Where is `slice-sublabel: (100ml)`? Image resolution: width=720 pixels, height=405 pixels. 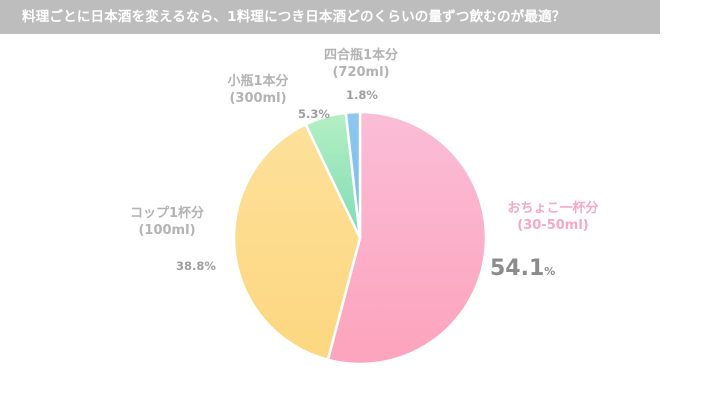
slice-sublabel: (100ml) is located at coordinates (167, 230).